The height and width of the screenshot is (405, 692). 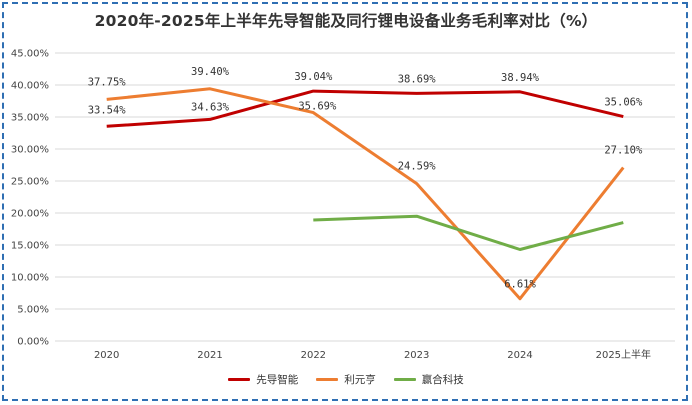 I want to click on y-tick-label: 30.00%, so click(x=30, y=150).